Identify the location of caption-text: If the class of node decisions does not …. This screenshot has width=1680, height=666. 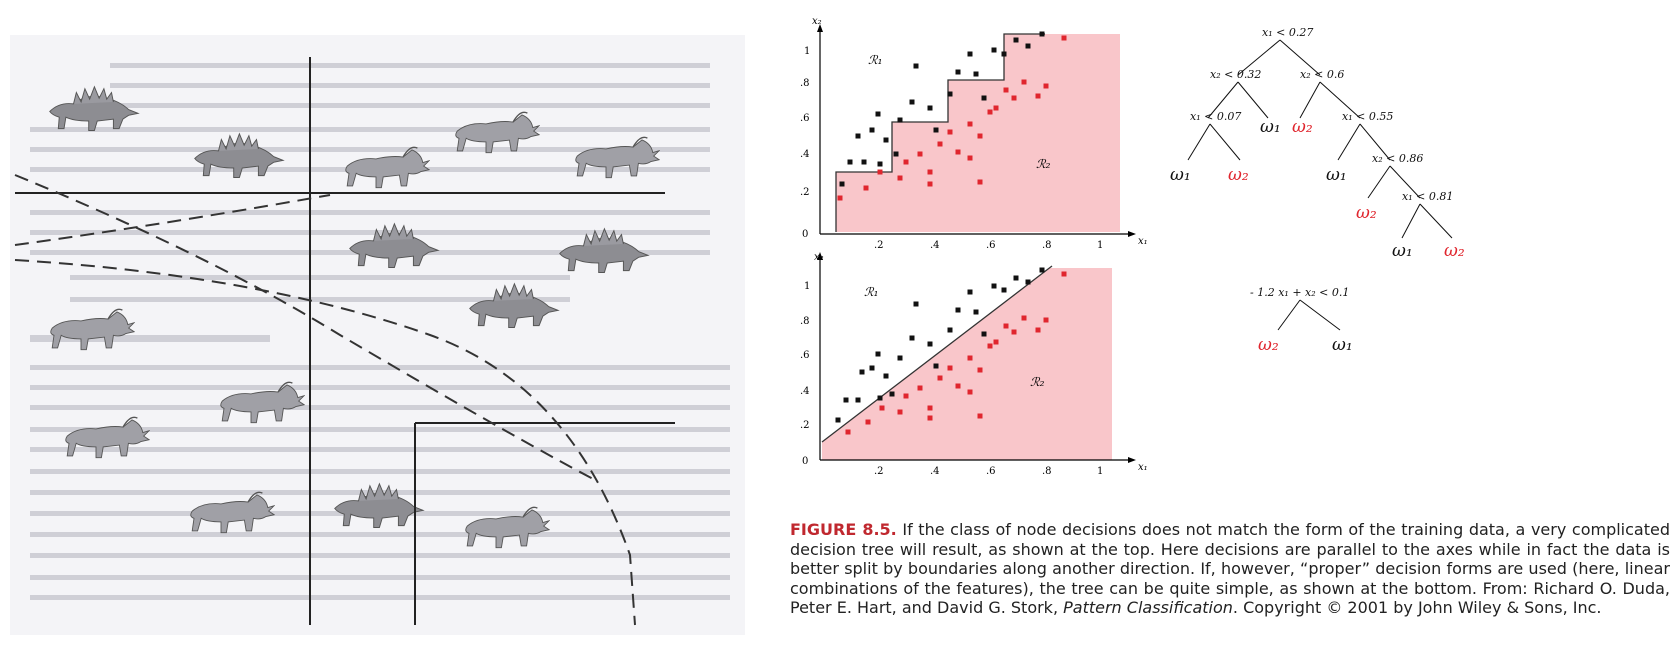
(1230, 568).